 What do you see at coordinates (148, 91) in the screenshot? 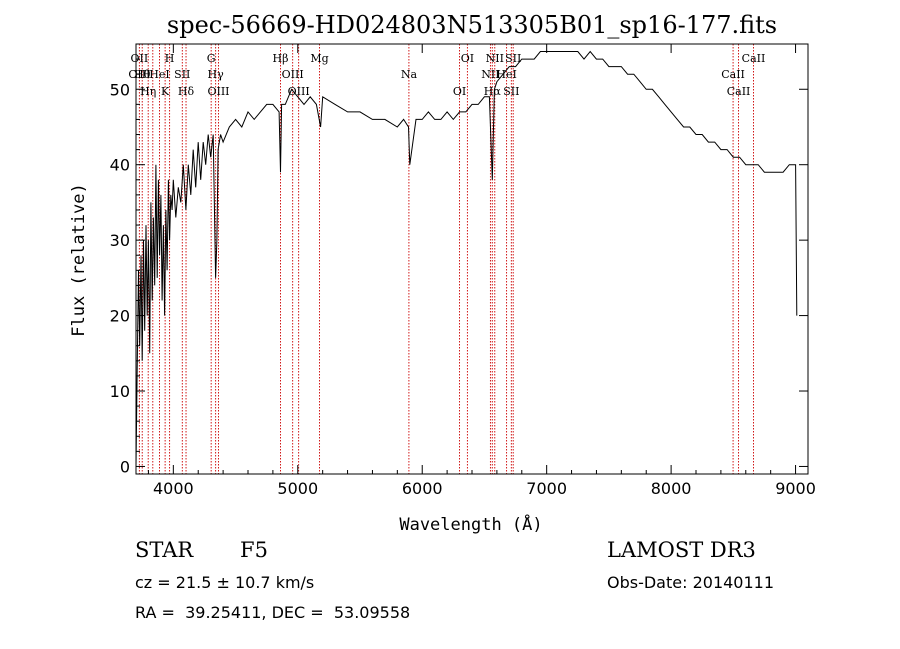
I see `line-label: Hη` at bounding box center [148, 91].